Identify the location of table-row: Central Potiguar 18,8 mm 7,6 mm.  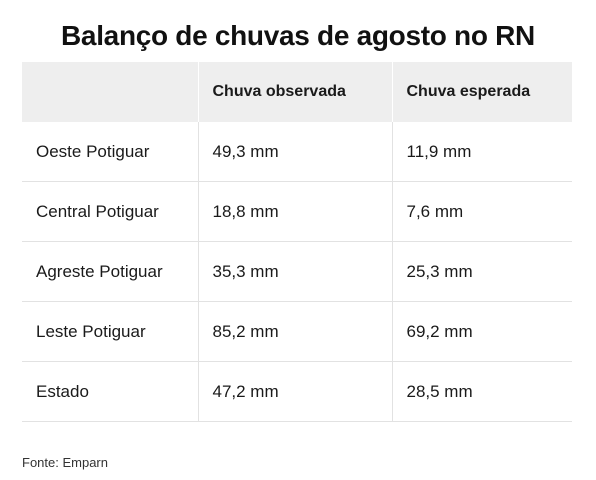
(297, 211).